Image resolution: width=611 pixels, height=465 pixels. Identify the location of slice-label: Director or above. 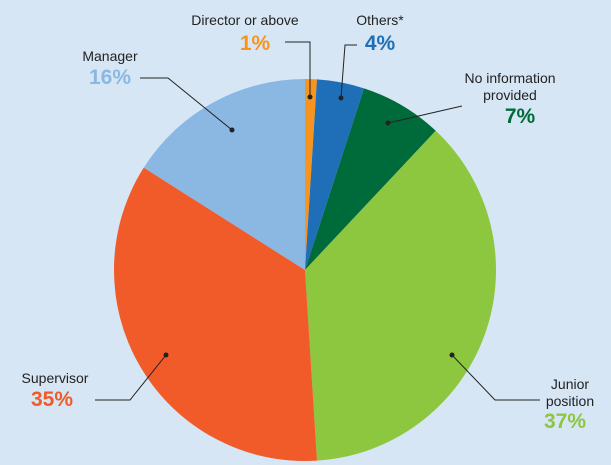
(245, 20).